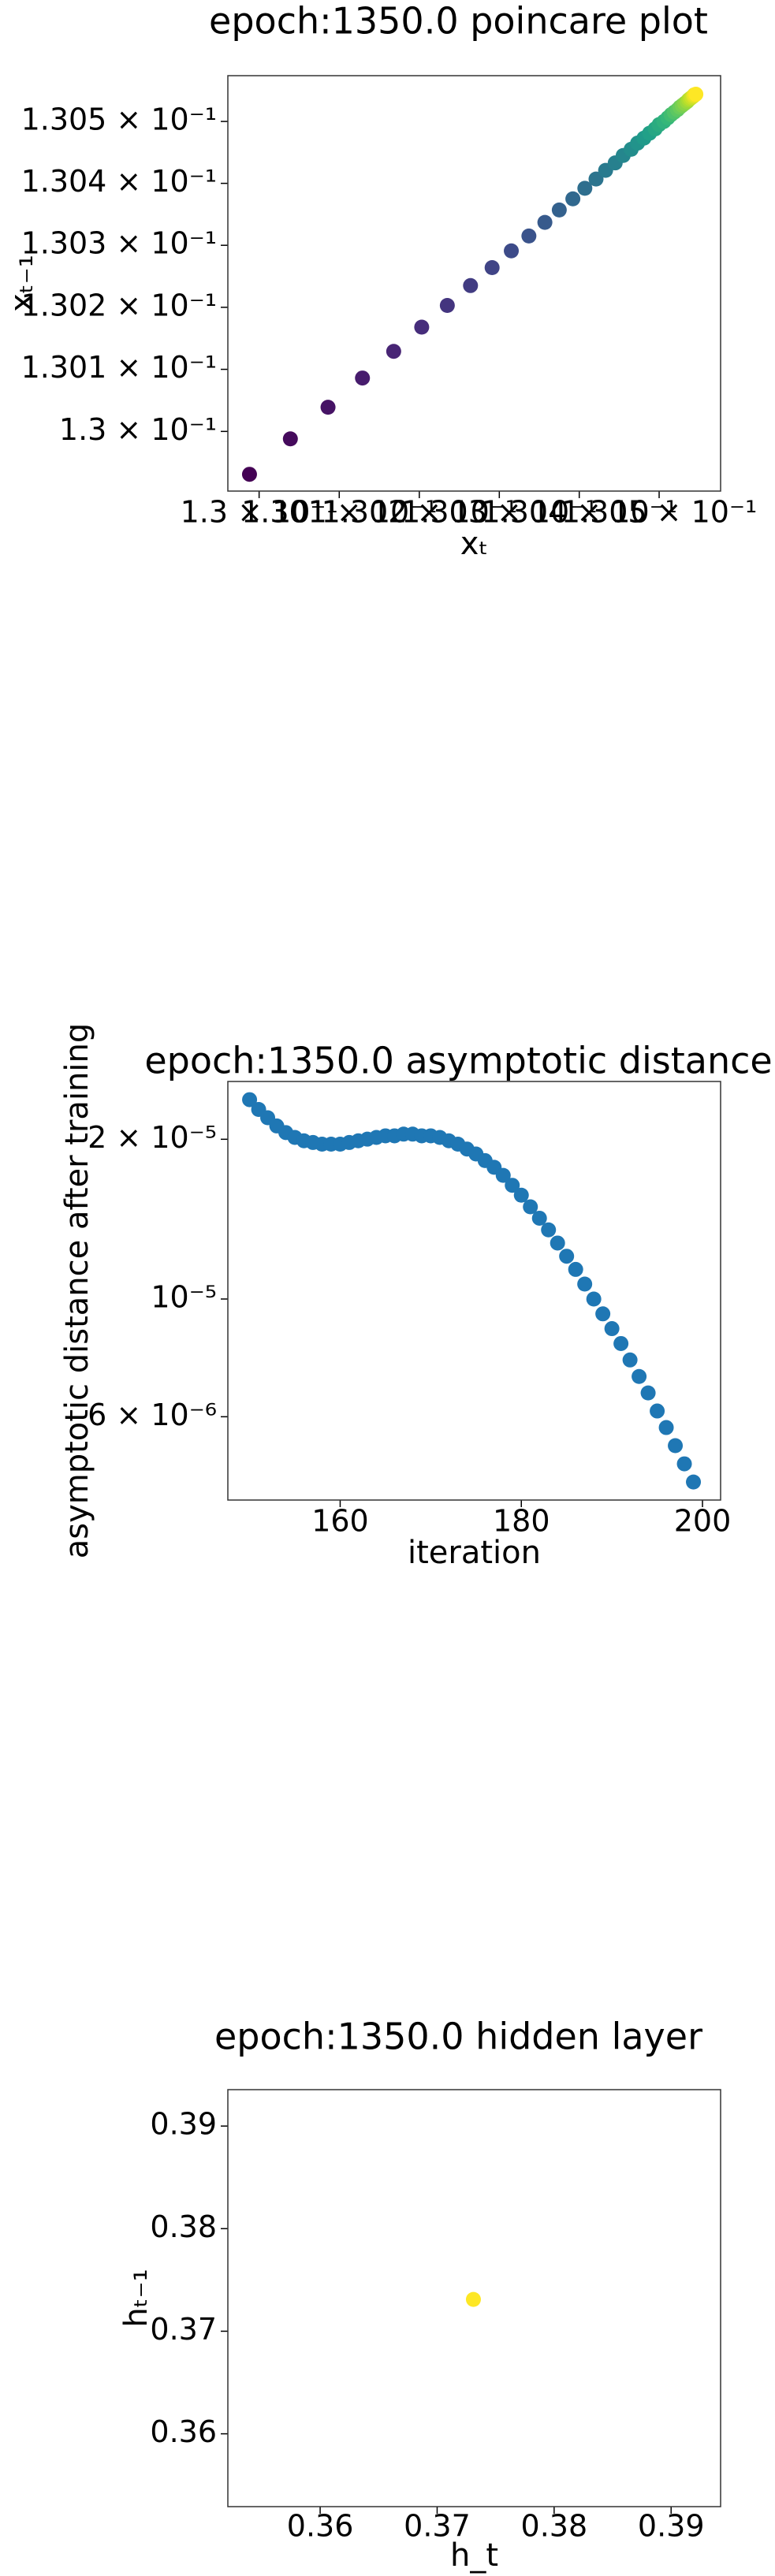 The height and width of the screenshot is (2576, 775). Describe the element at coordinates (671, 2526) in the screenshot. I see `x-tick-label: 0.39` at that location.